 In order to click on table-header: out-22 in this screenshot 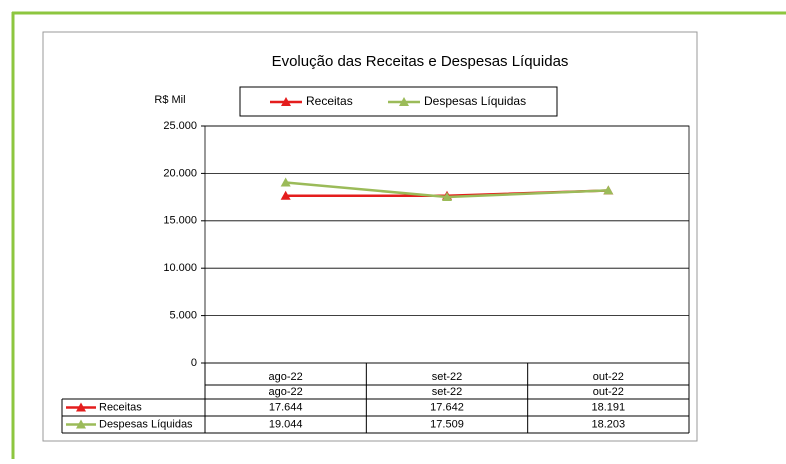, I will do `click(608, 392)`.